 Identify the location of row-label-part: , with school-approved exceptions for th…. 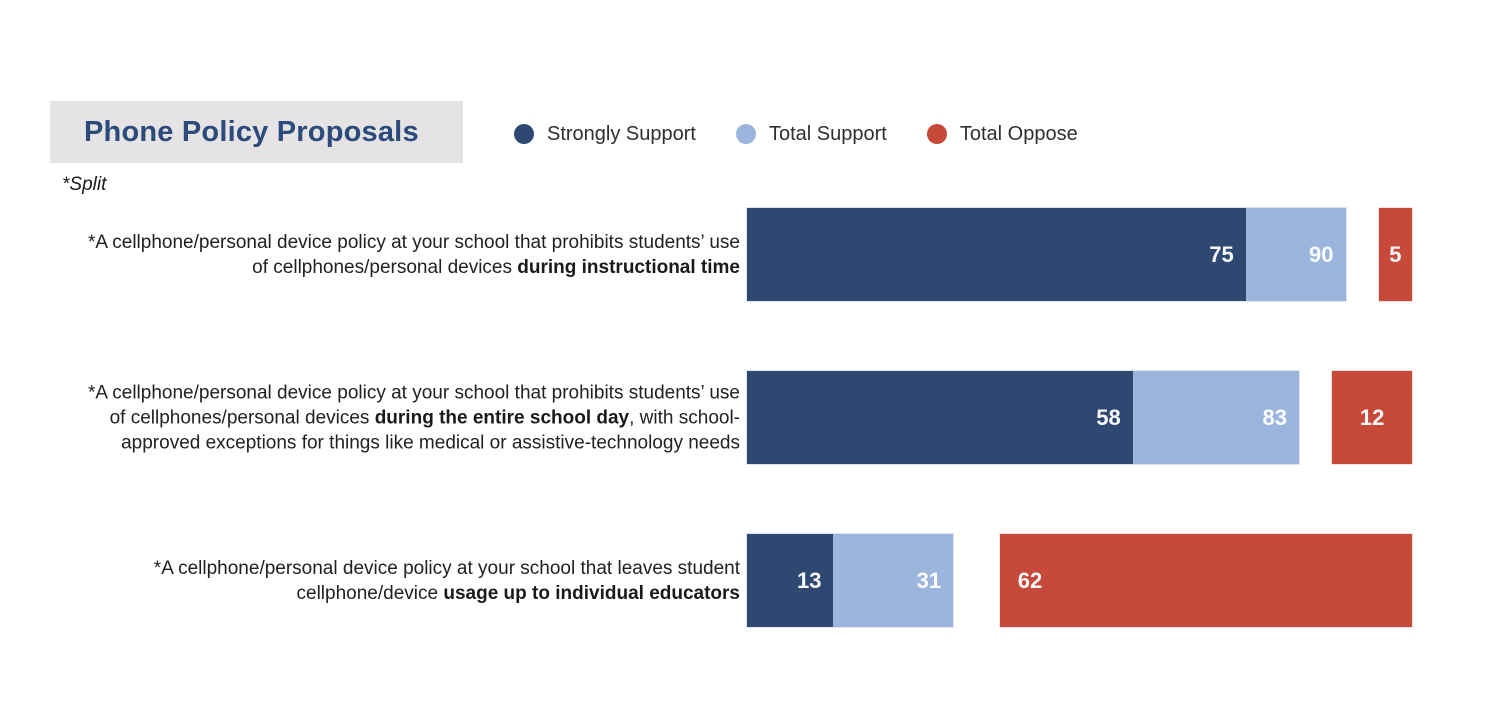
(430, 430).